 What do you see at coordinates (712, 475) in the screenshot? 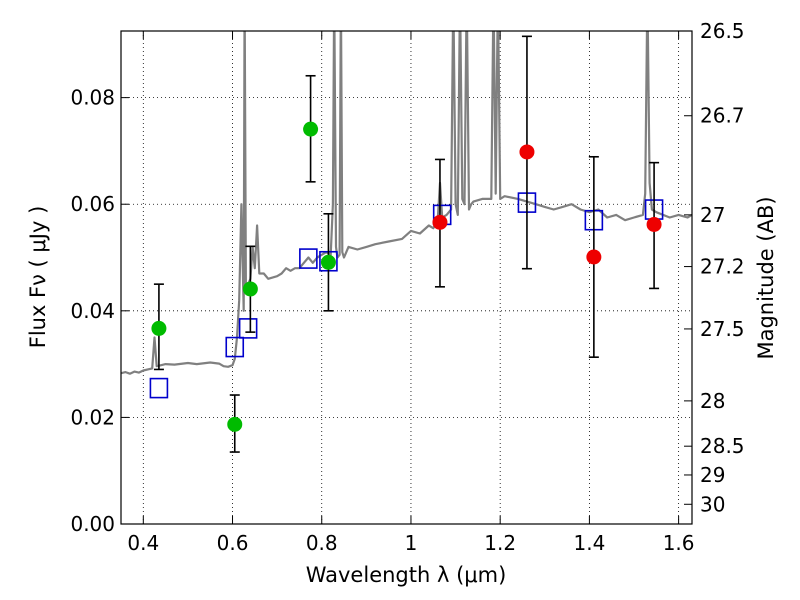
I see `y2-tick-label-7: 29` at bounding box center [712, 475].